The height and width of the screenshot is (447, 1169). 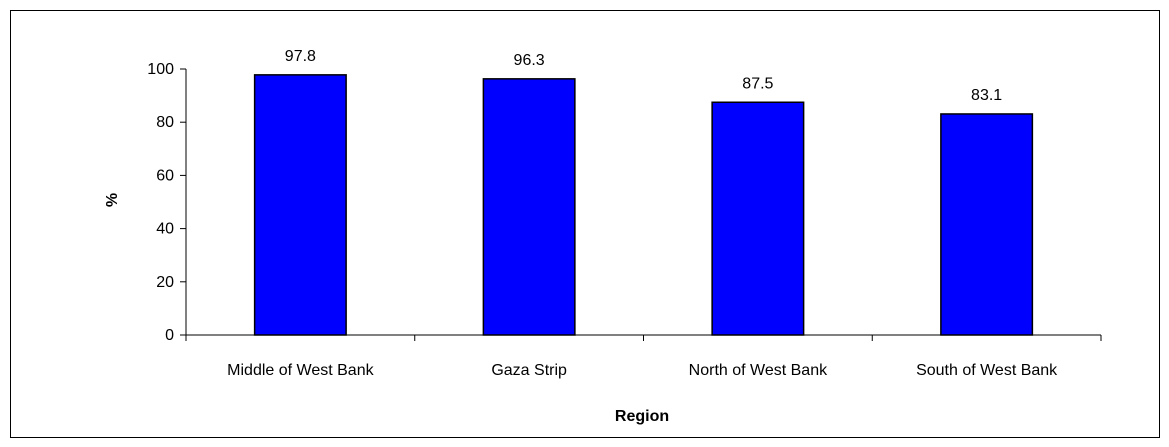 I want to click on x-axis-title: Region, so click(x=642, y=416).